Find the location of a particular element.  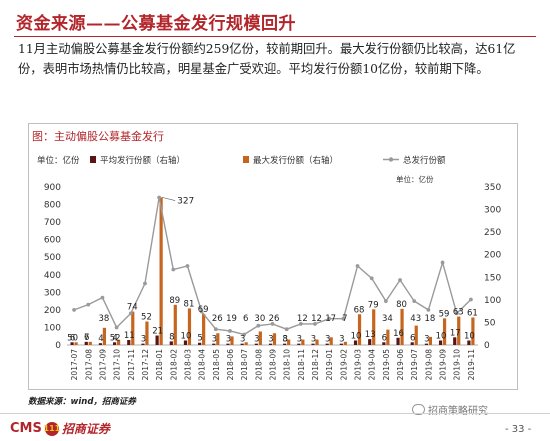

x-tick-label: 2017-12 is located at coordinates (145, 365).